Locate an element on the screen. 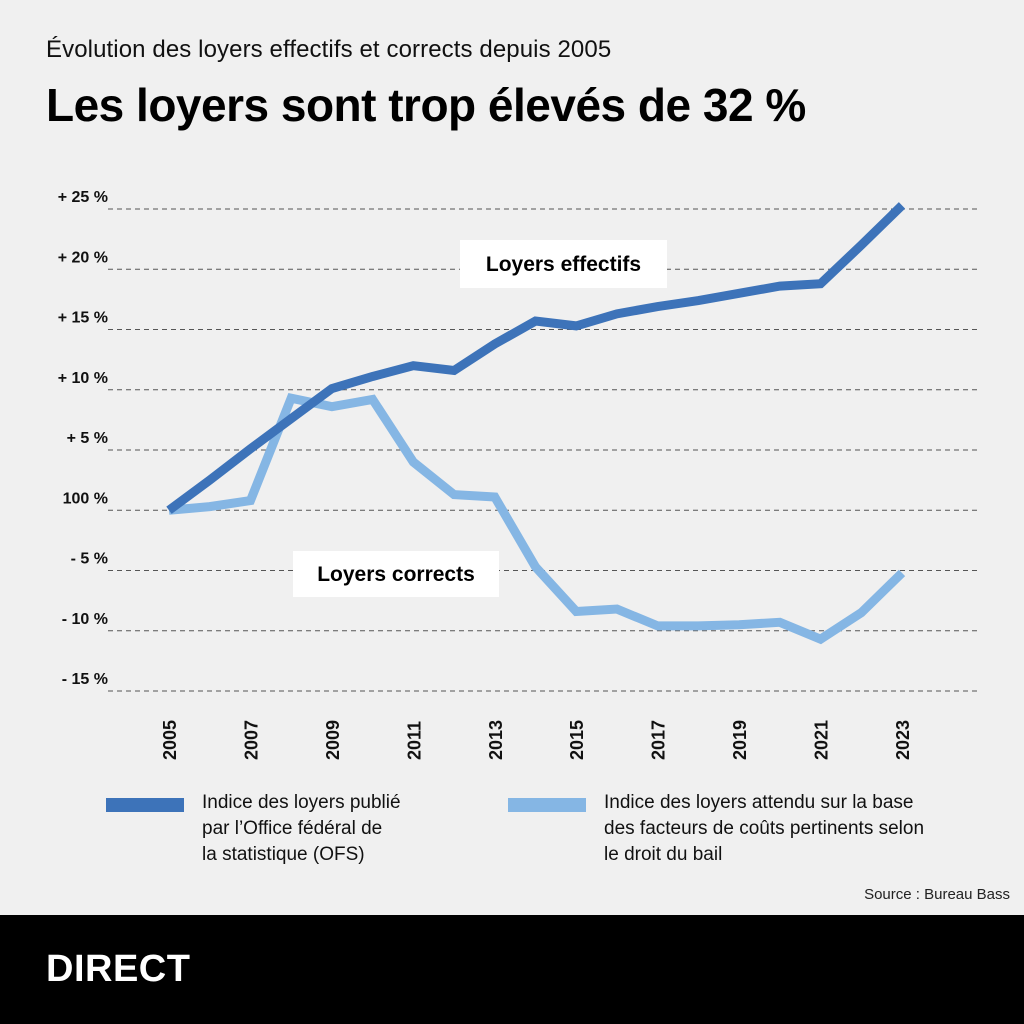  annotation-corrects-label: Loyers corrects is located at coordinates (396, 574).